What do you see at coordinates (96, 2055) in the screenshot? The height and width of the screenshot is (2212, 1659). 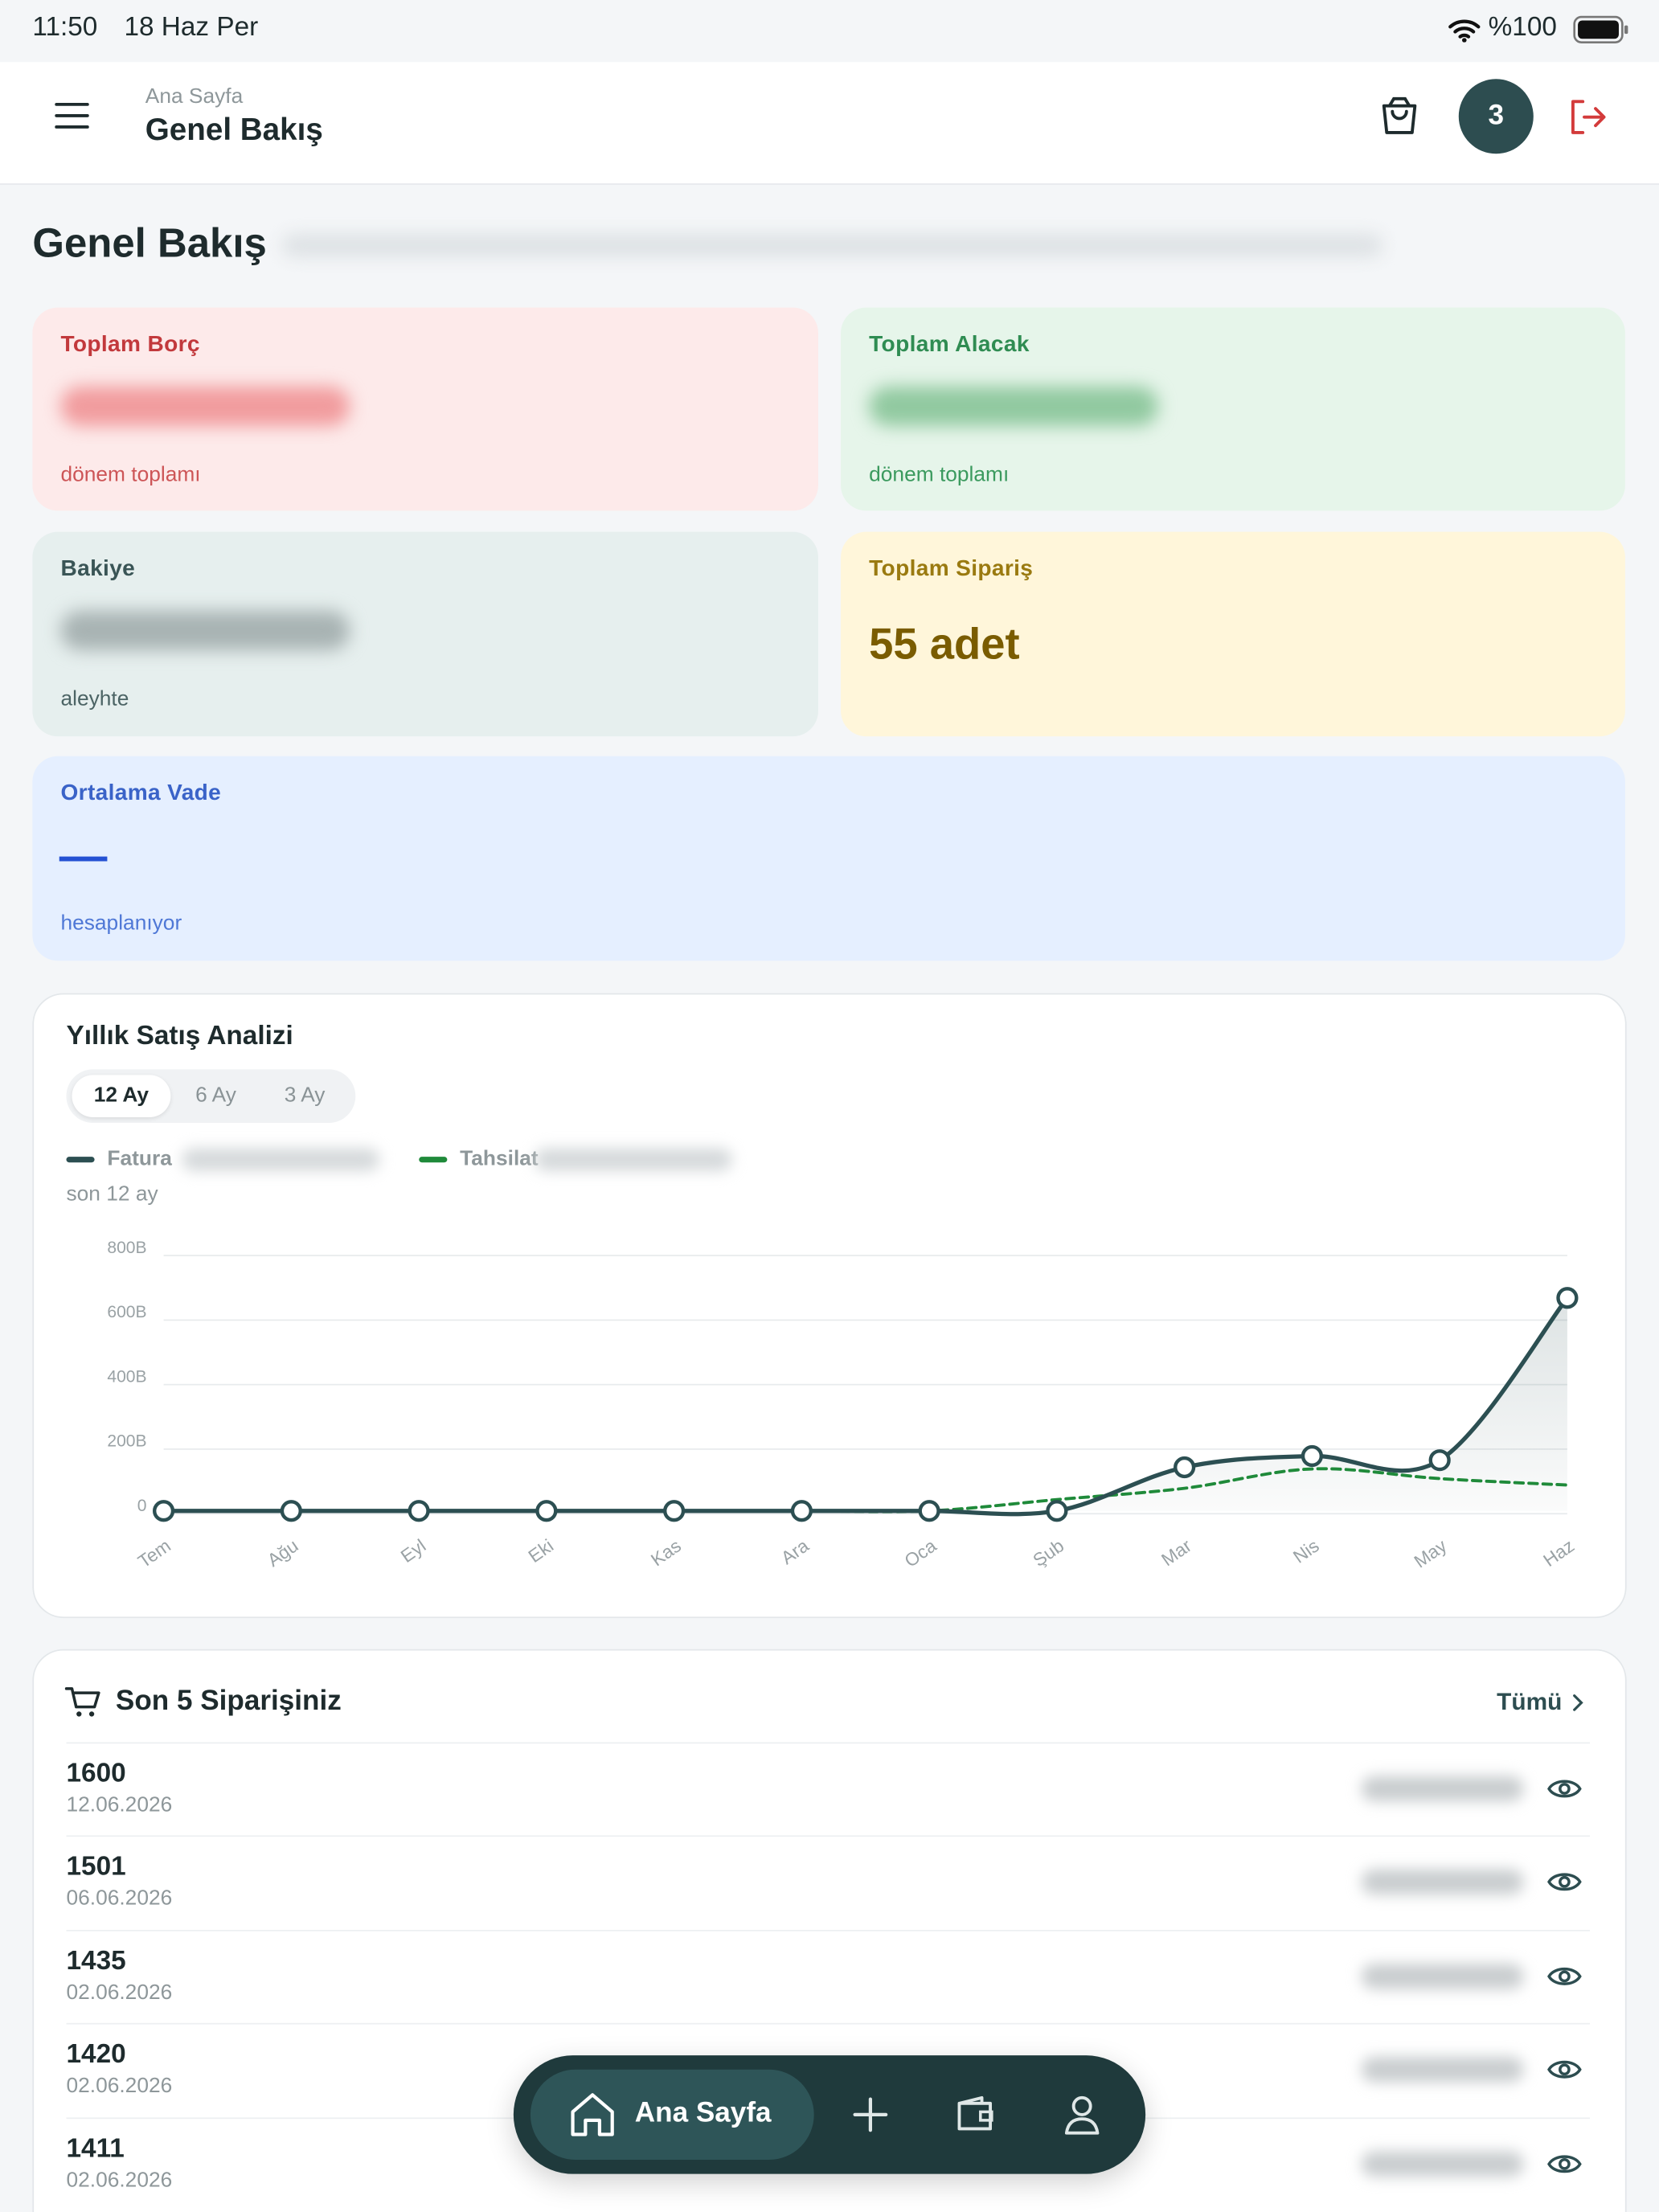 I see `order-id: 1420` at bounding box center [96, 2055].